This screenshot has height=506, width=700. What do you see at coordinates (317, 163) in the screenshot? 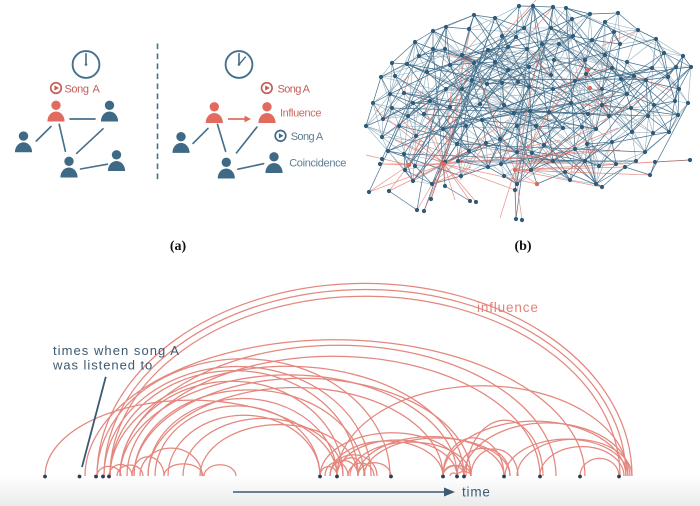
I see `svg-text: Coincidence` at bounding box center [317, 163].